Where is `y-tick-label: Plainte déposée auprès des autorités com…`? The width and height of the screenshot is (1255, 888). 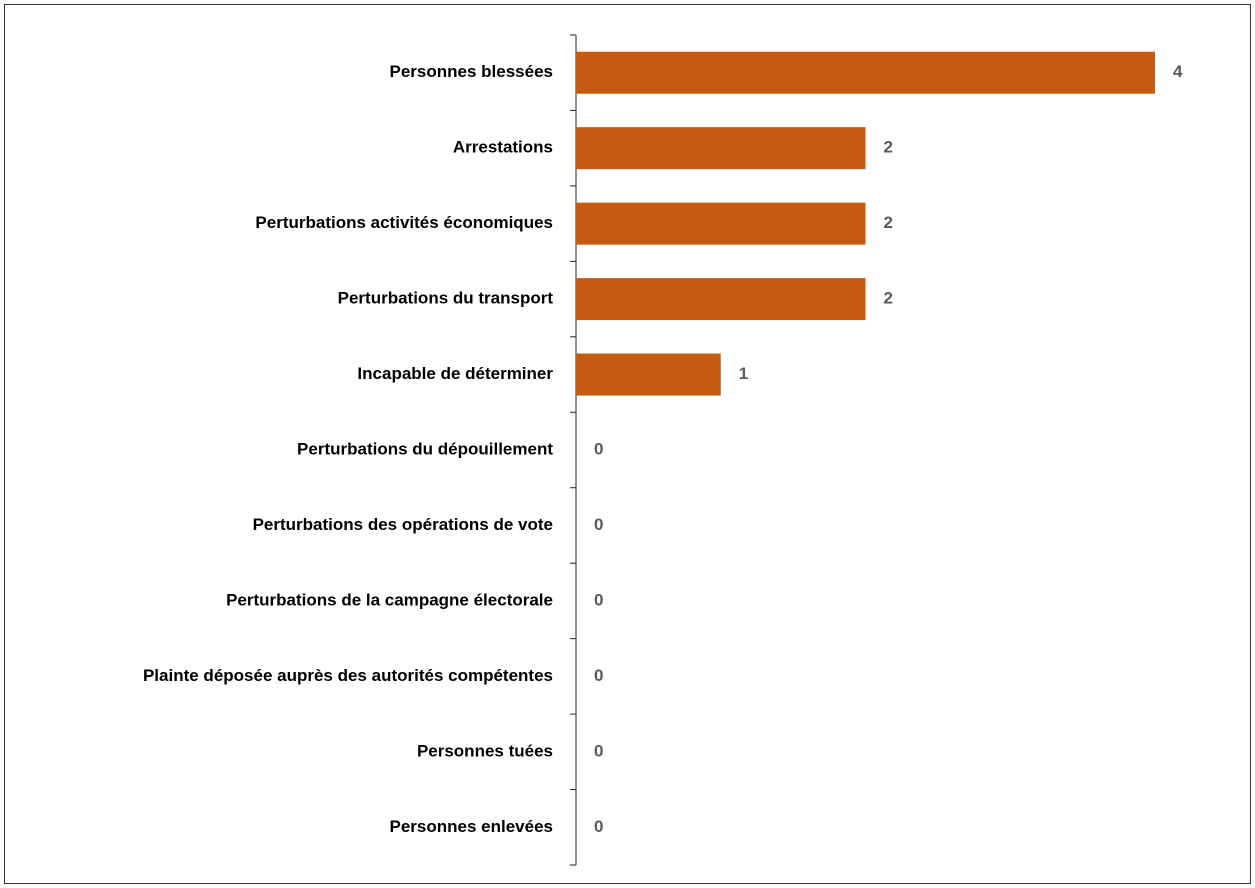
y-tick-label: Plainte déposée auprès des autorités com… is located at coordinates (348, 675).